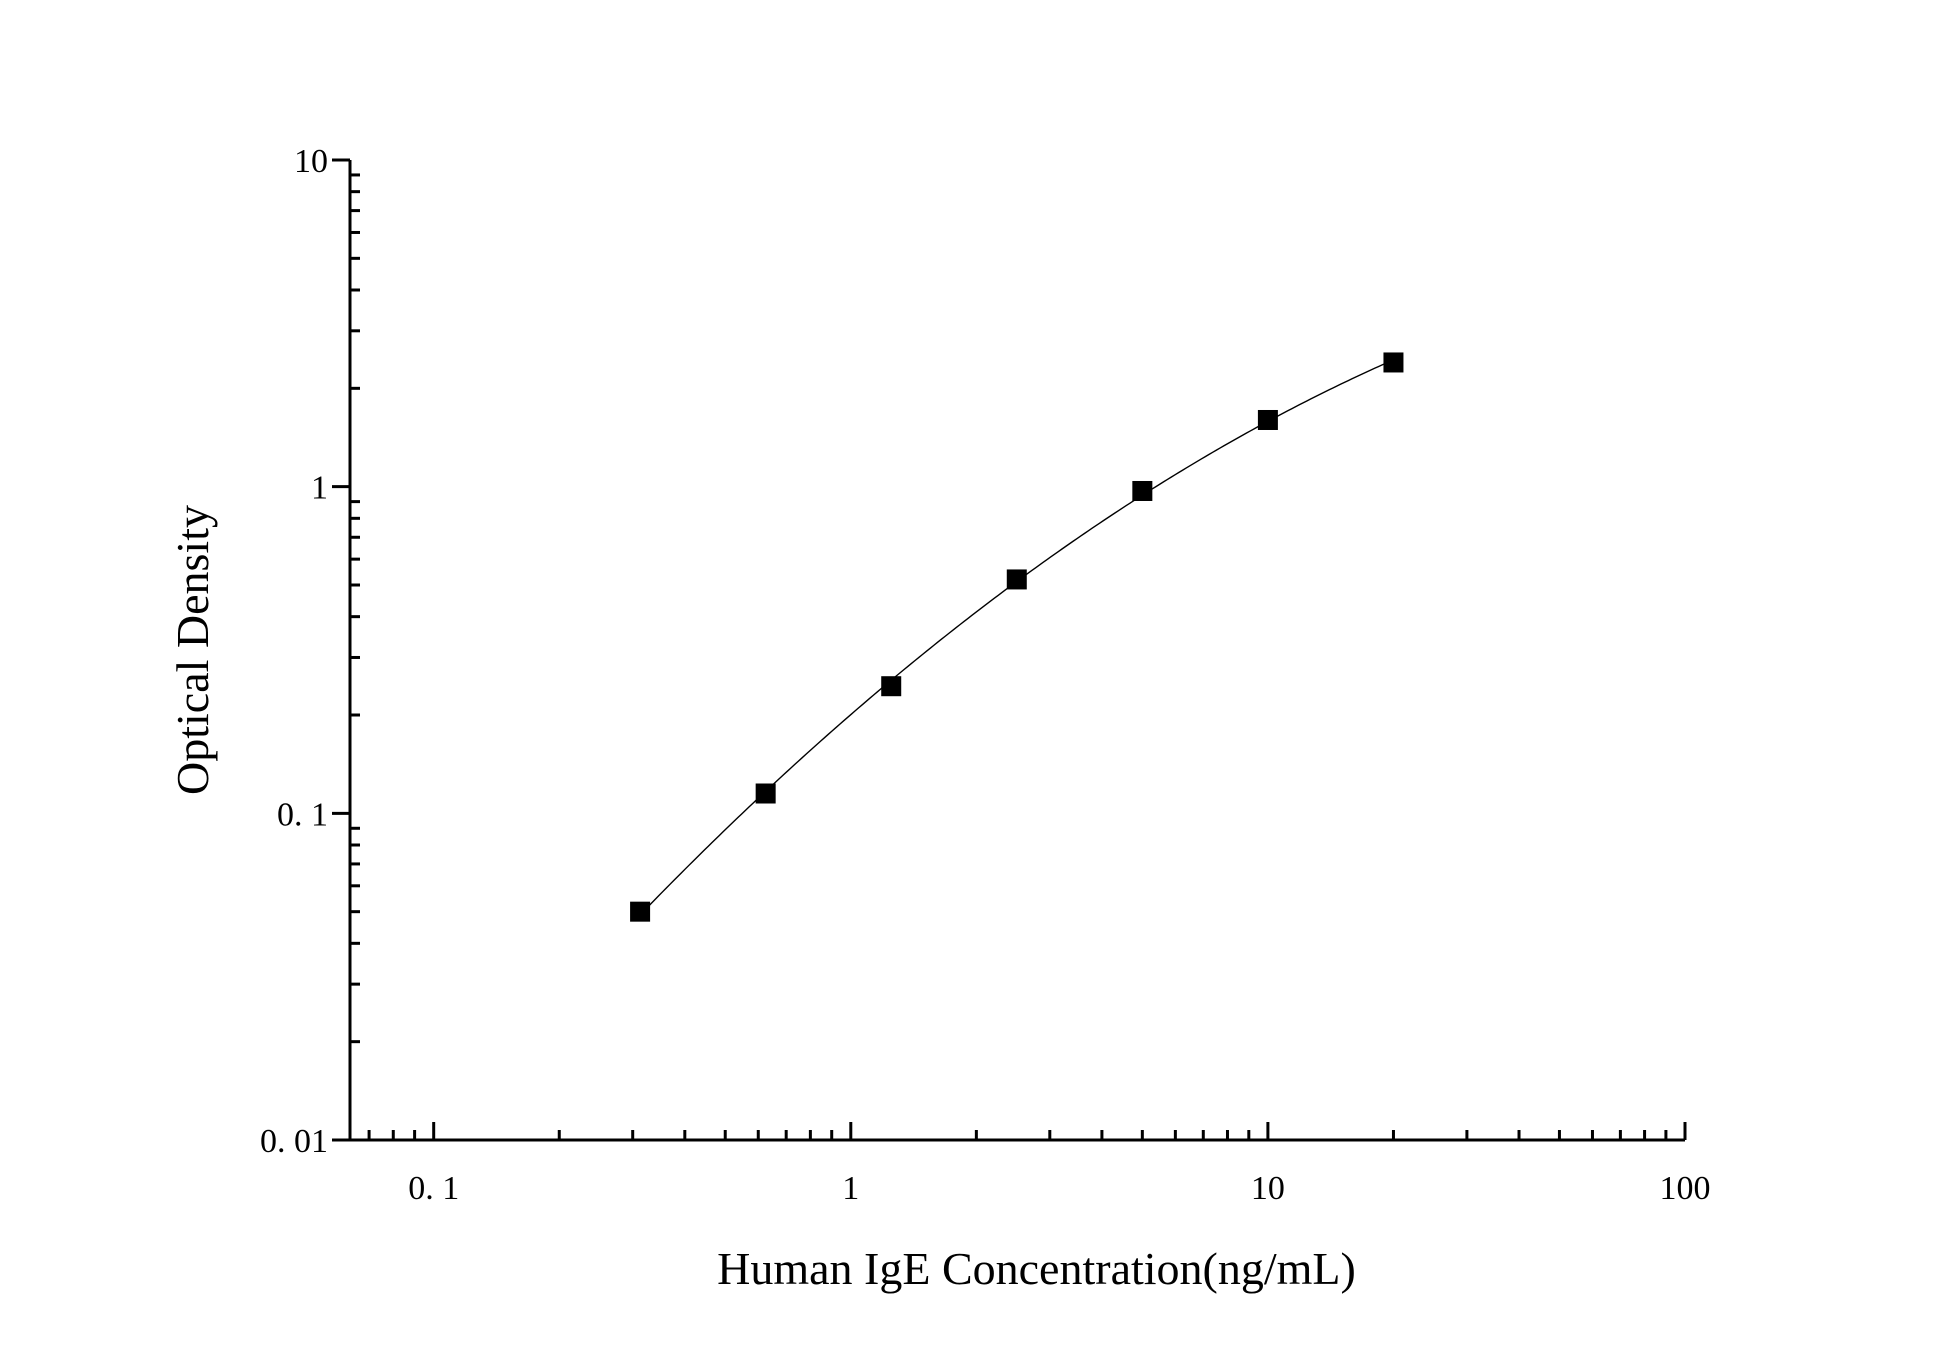  What do you see at coordinates (1036, 1268) in the screenshot?
I see `x-axis-title: Human IgE Concentration(ng/mL)` at bounding box center [1036, 1268].